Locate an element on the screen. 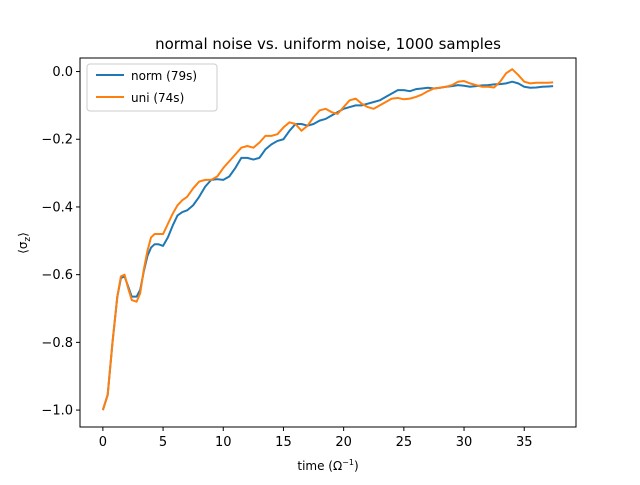 The image size is (640, 485). y-axis-label-subscript: z is located at coordinates (28, 239).